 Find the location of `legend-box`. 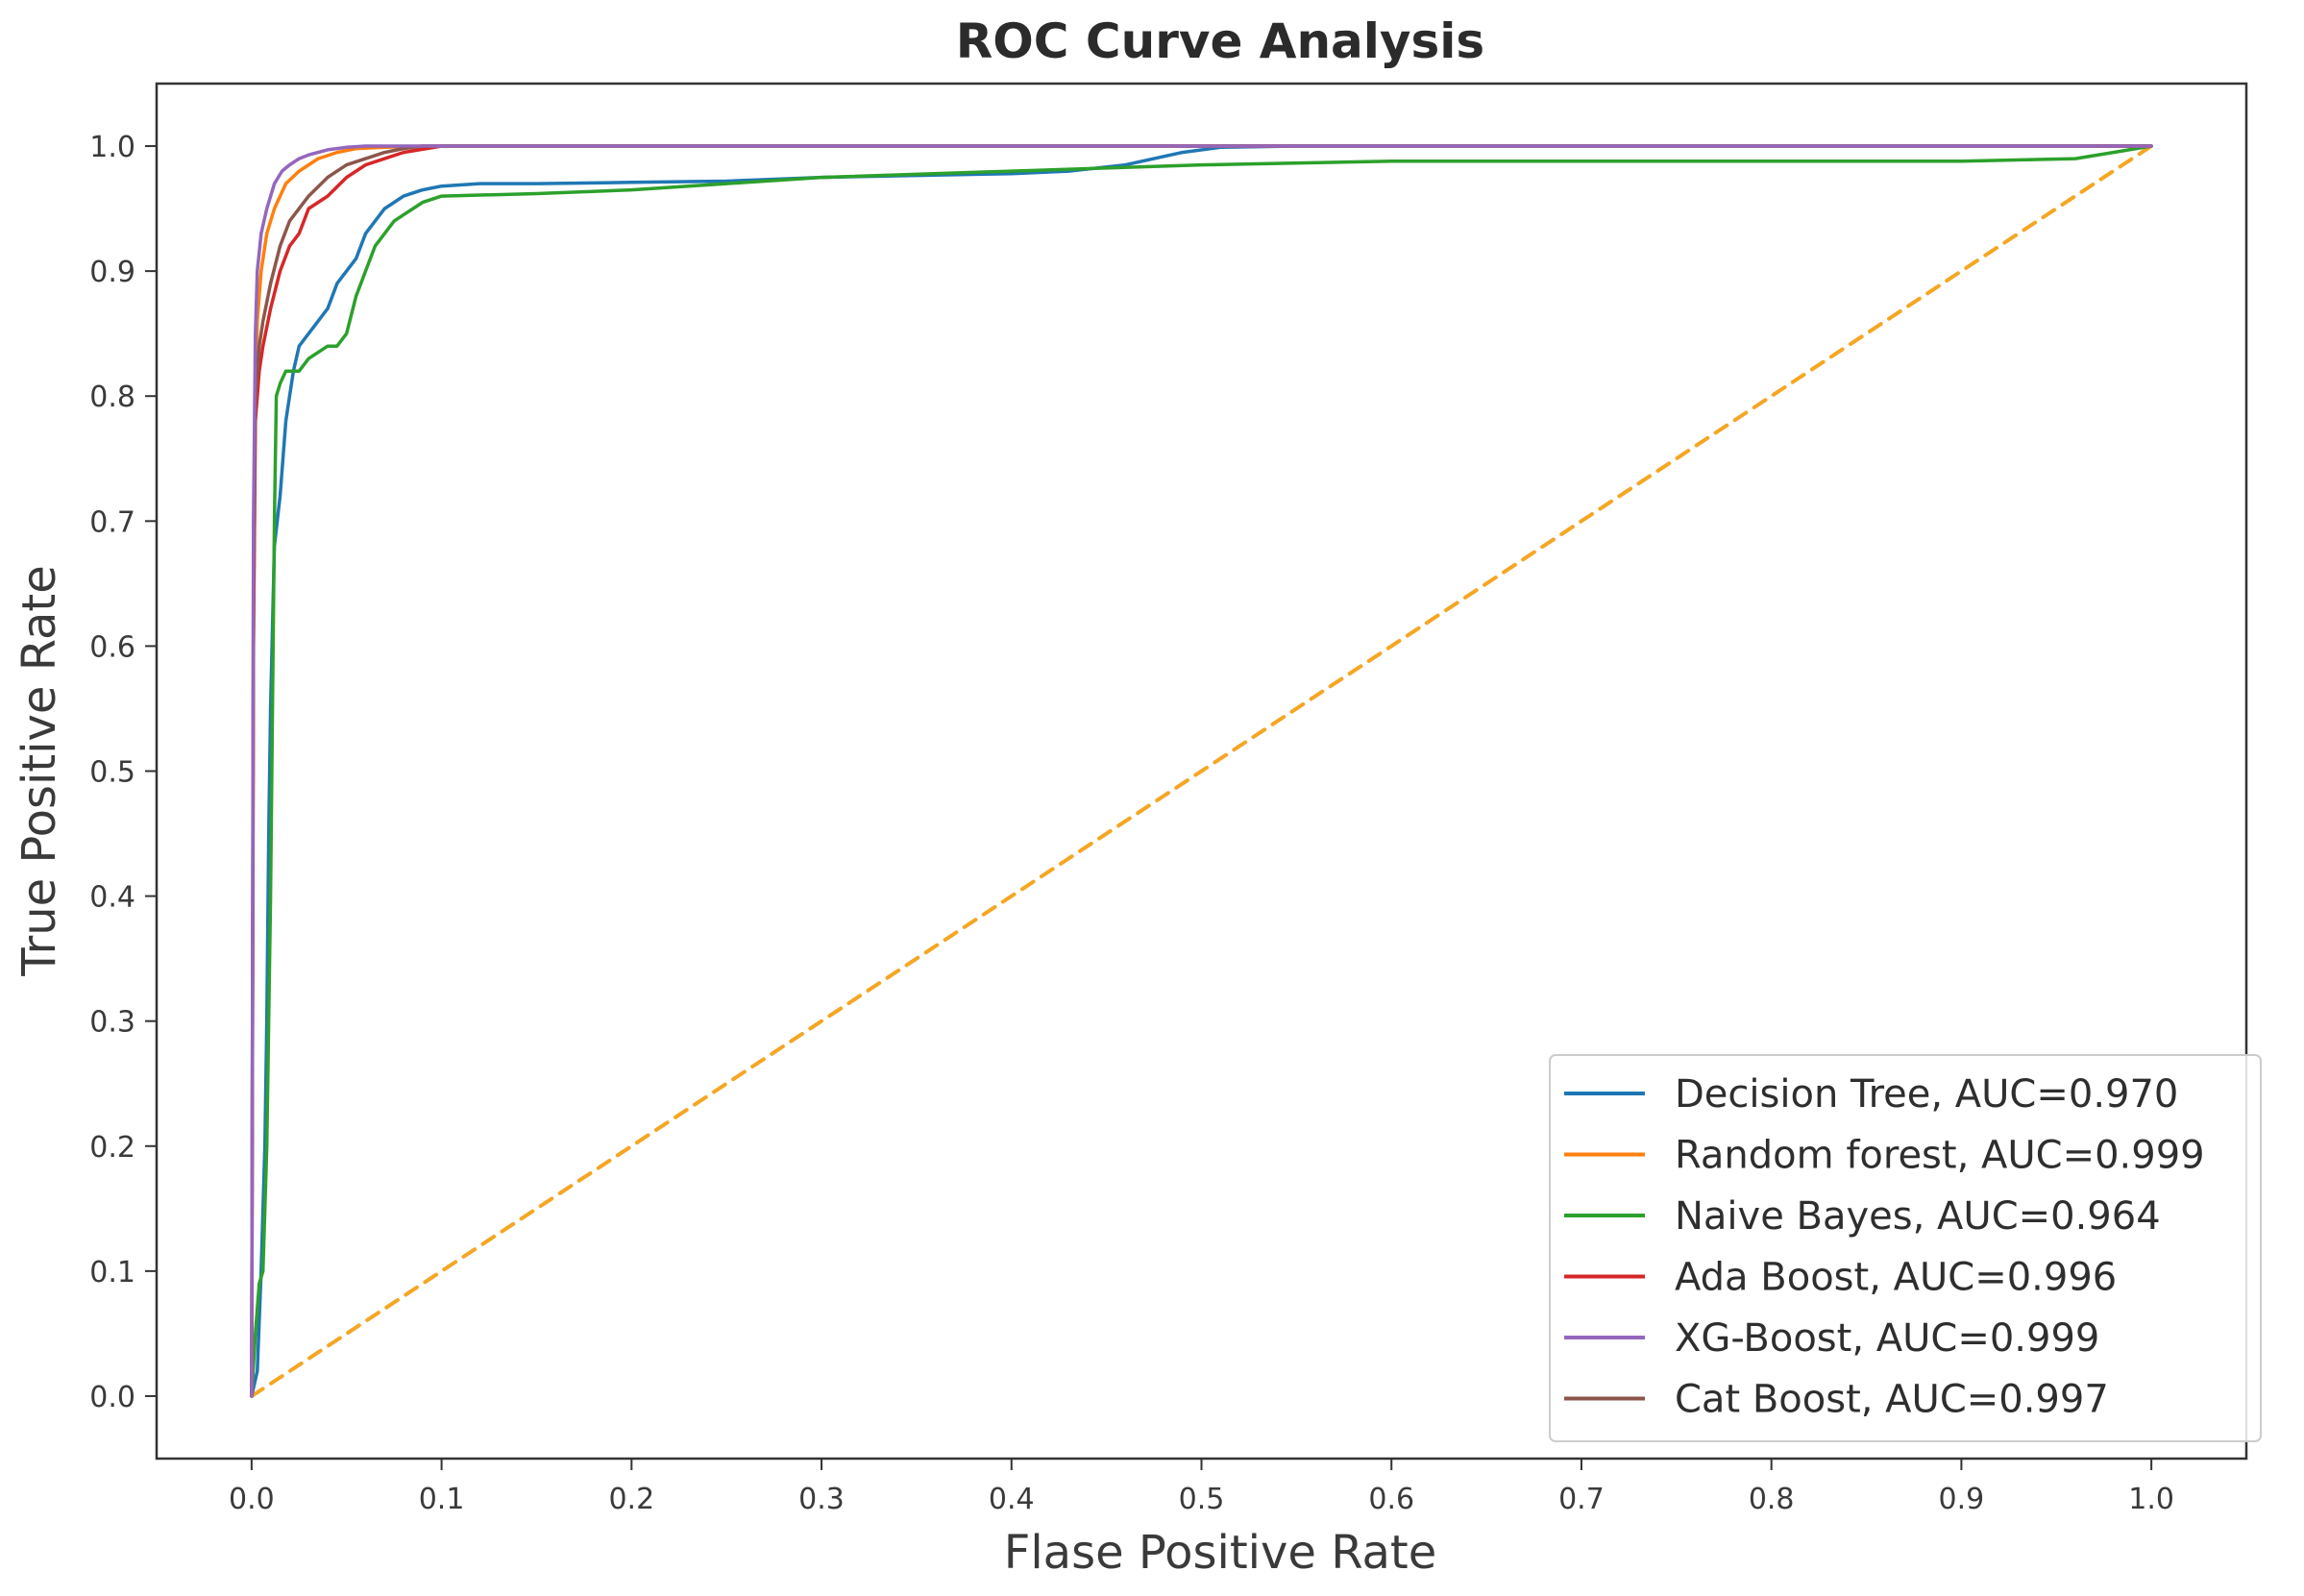

legend-box is located at coordinates (1905, 1248).